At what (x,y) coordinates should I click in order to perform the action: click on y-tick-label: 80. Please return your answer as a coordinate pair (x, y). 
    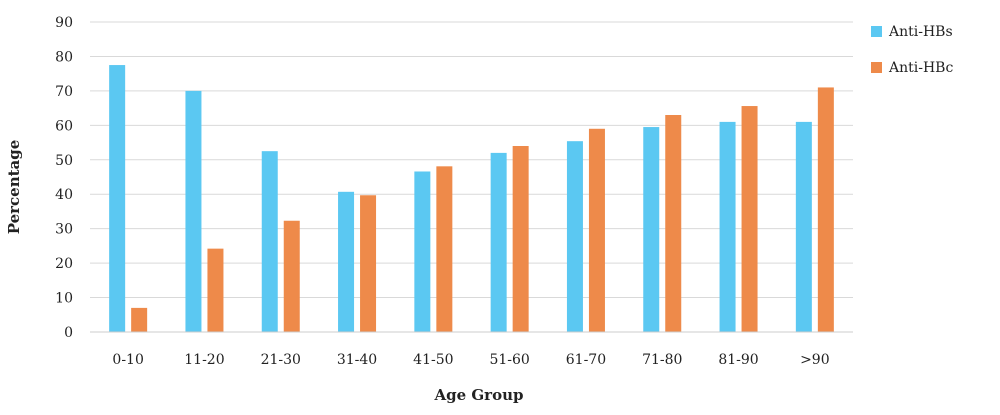
    Looking at the image, I should click on (64, 57).